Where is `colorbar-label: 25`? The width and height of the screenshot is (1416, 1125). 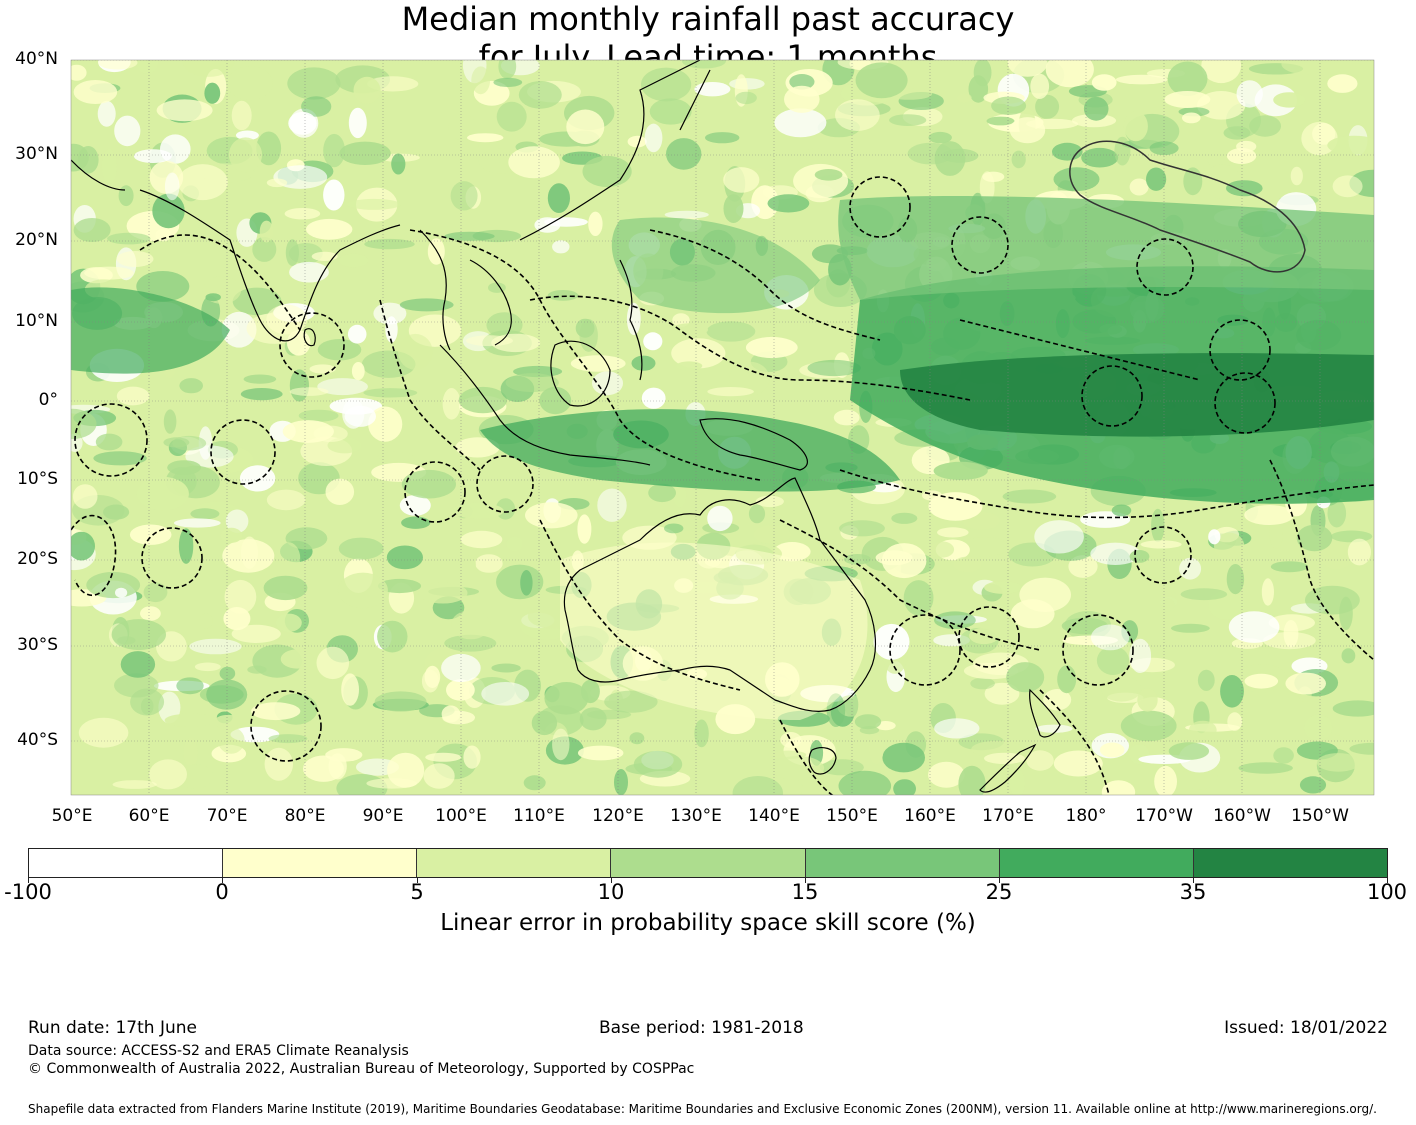
colorbar-label: 25 is located at coordinates (999, 892).